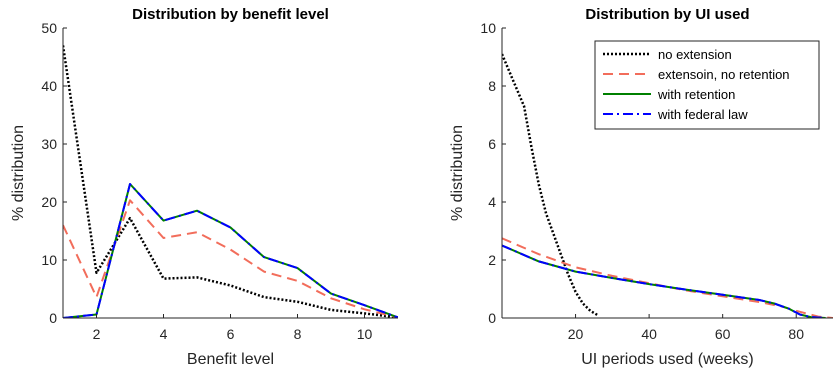 This screenshot has width=833, height=377. What do you see at coordinates (724, 74) in the screenshot?
I see `legend-label: extensoin, no retention` at bounding box center [724, 74].